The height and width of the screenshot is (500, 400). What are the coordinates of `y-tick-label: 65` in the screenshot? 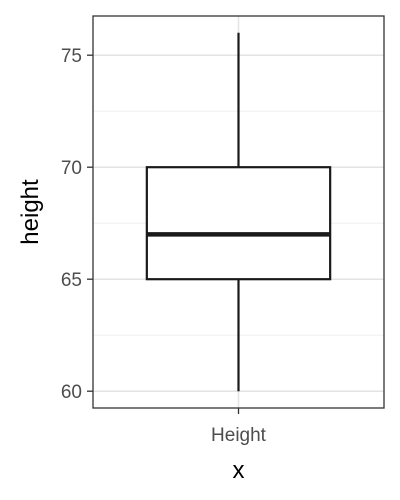 It's located at (71, 280).